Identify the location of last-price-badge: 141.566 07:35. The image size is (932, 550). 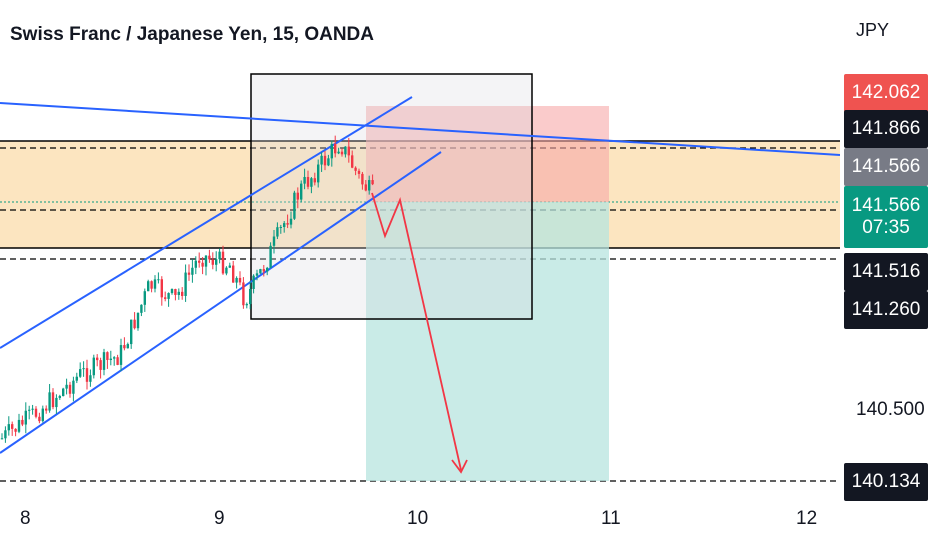
(886, 217).